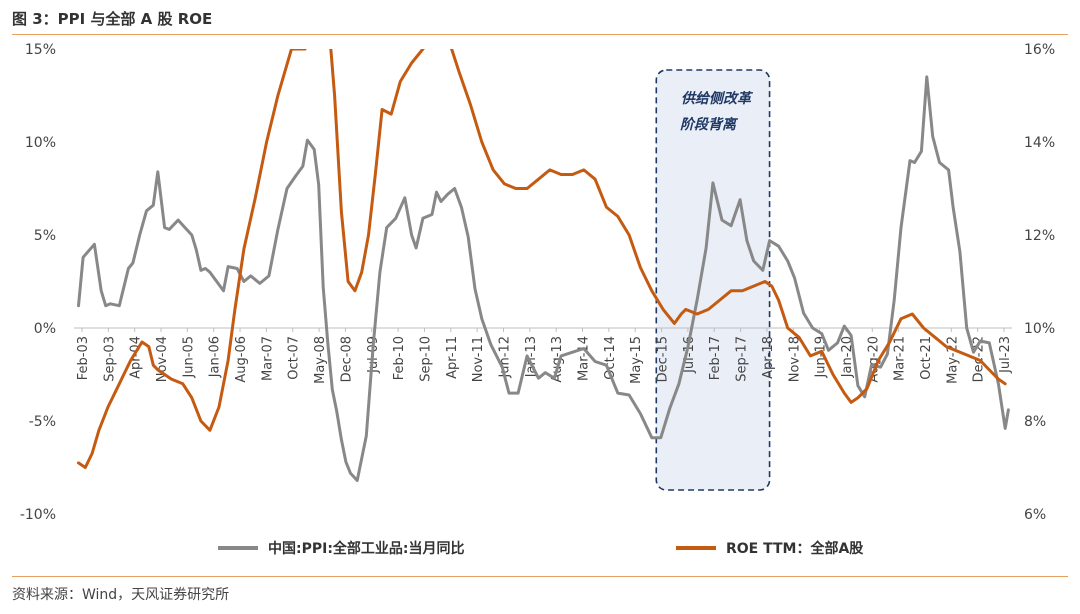 This screenshot has width=1080, height=614. I want to click on x-tick-label: May-15, so click(636, 360).